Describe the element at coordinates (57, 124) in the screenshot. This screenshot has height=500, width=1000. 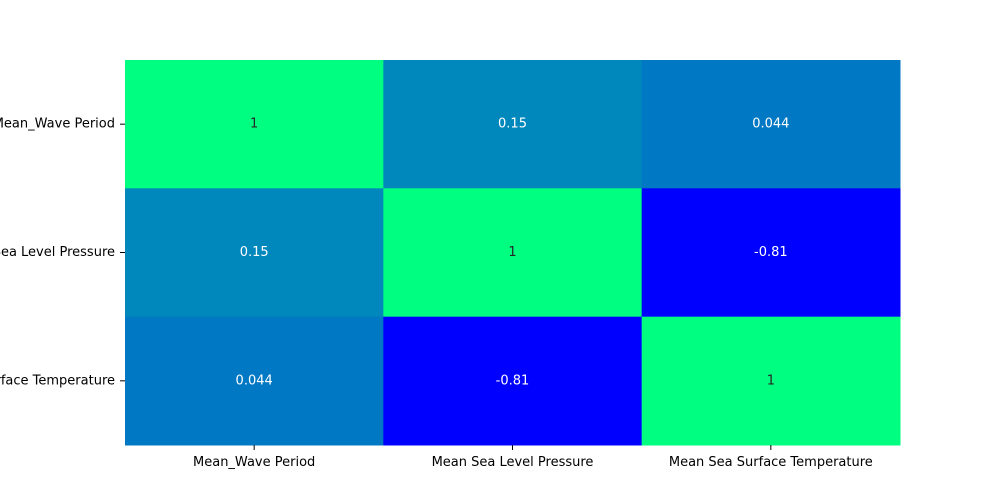
I see `y-tick-label: Mean_Wave Period` at that location.